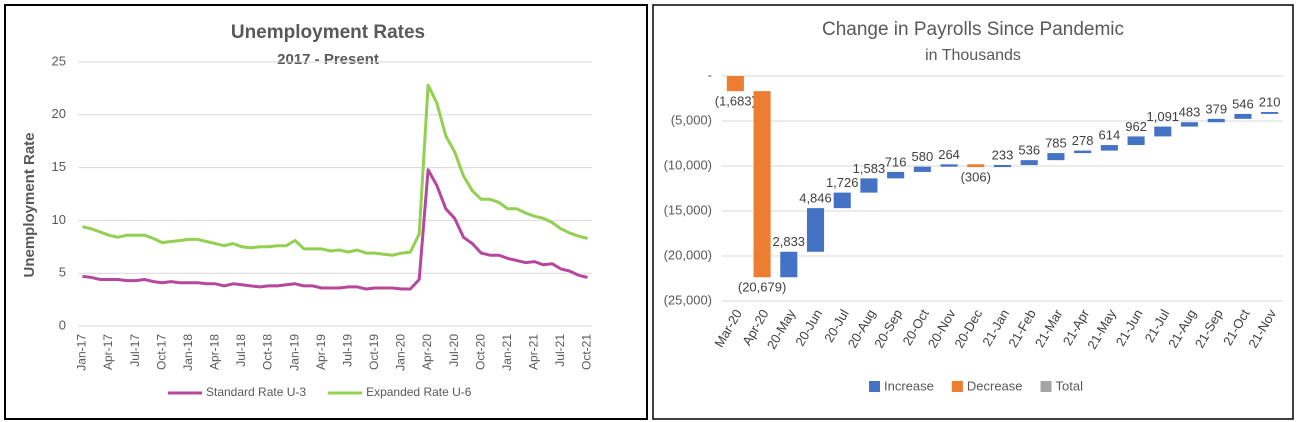  Describe the element at coordinates (949, 154) in the screenshot. I see `value-label: 264` at that location.